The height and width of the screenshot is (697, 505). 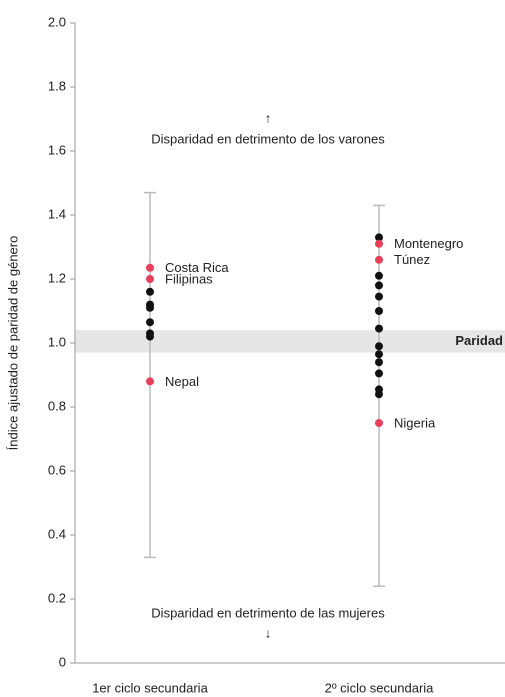 I want to click on annotation-arrow: ↓, so click(x=268, y=632).